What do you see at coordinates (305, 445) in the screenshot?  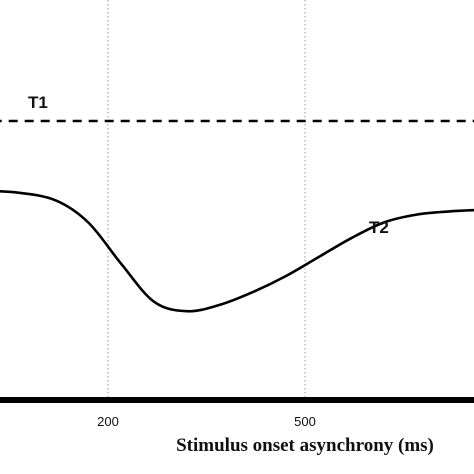 I see `x-axis-label: Stimulus onset asynchrony (ms)` at bounding box center [305, 445].